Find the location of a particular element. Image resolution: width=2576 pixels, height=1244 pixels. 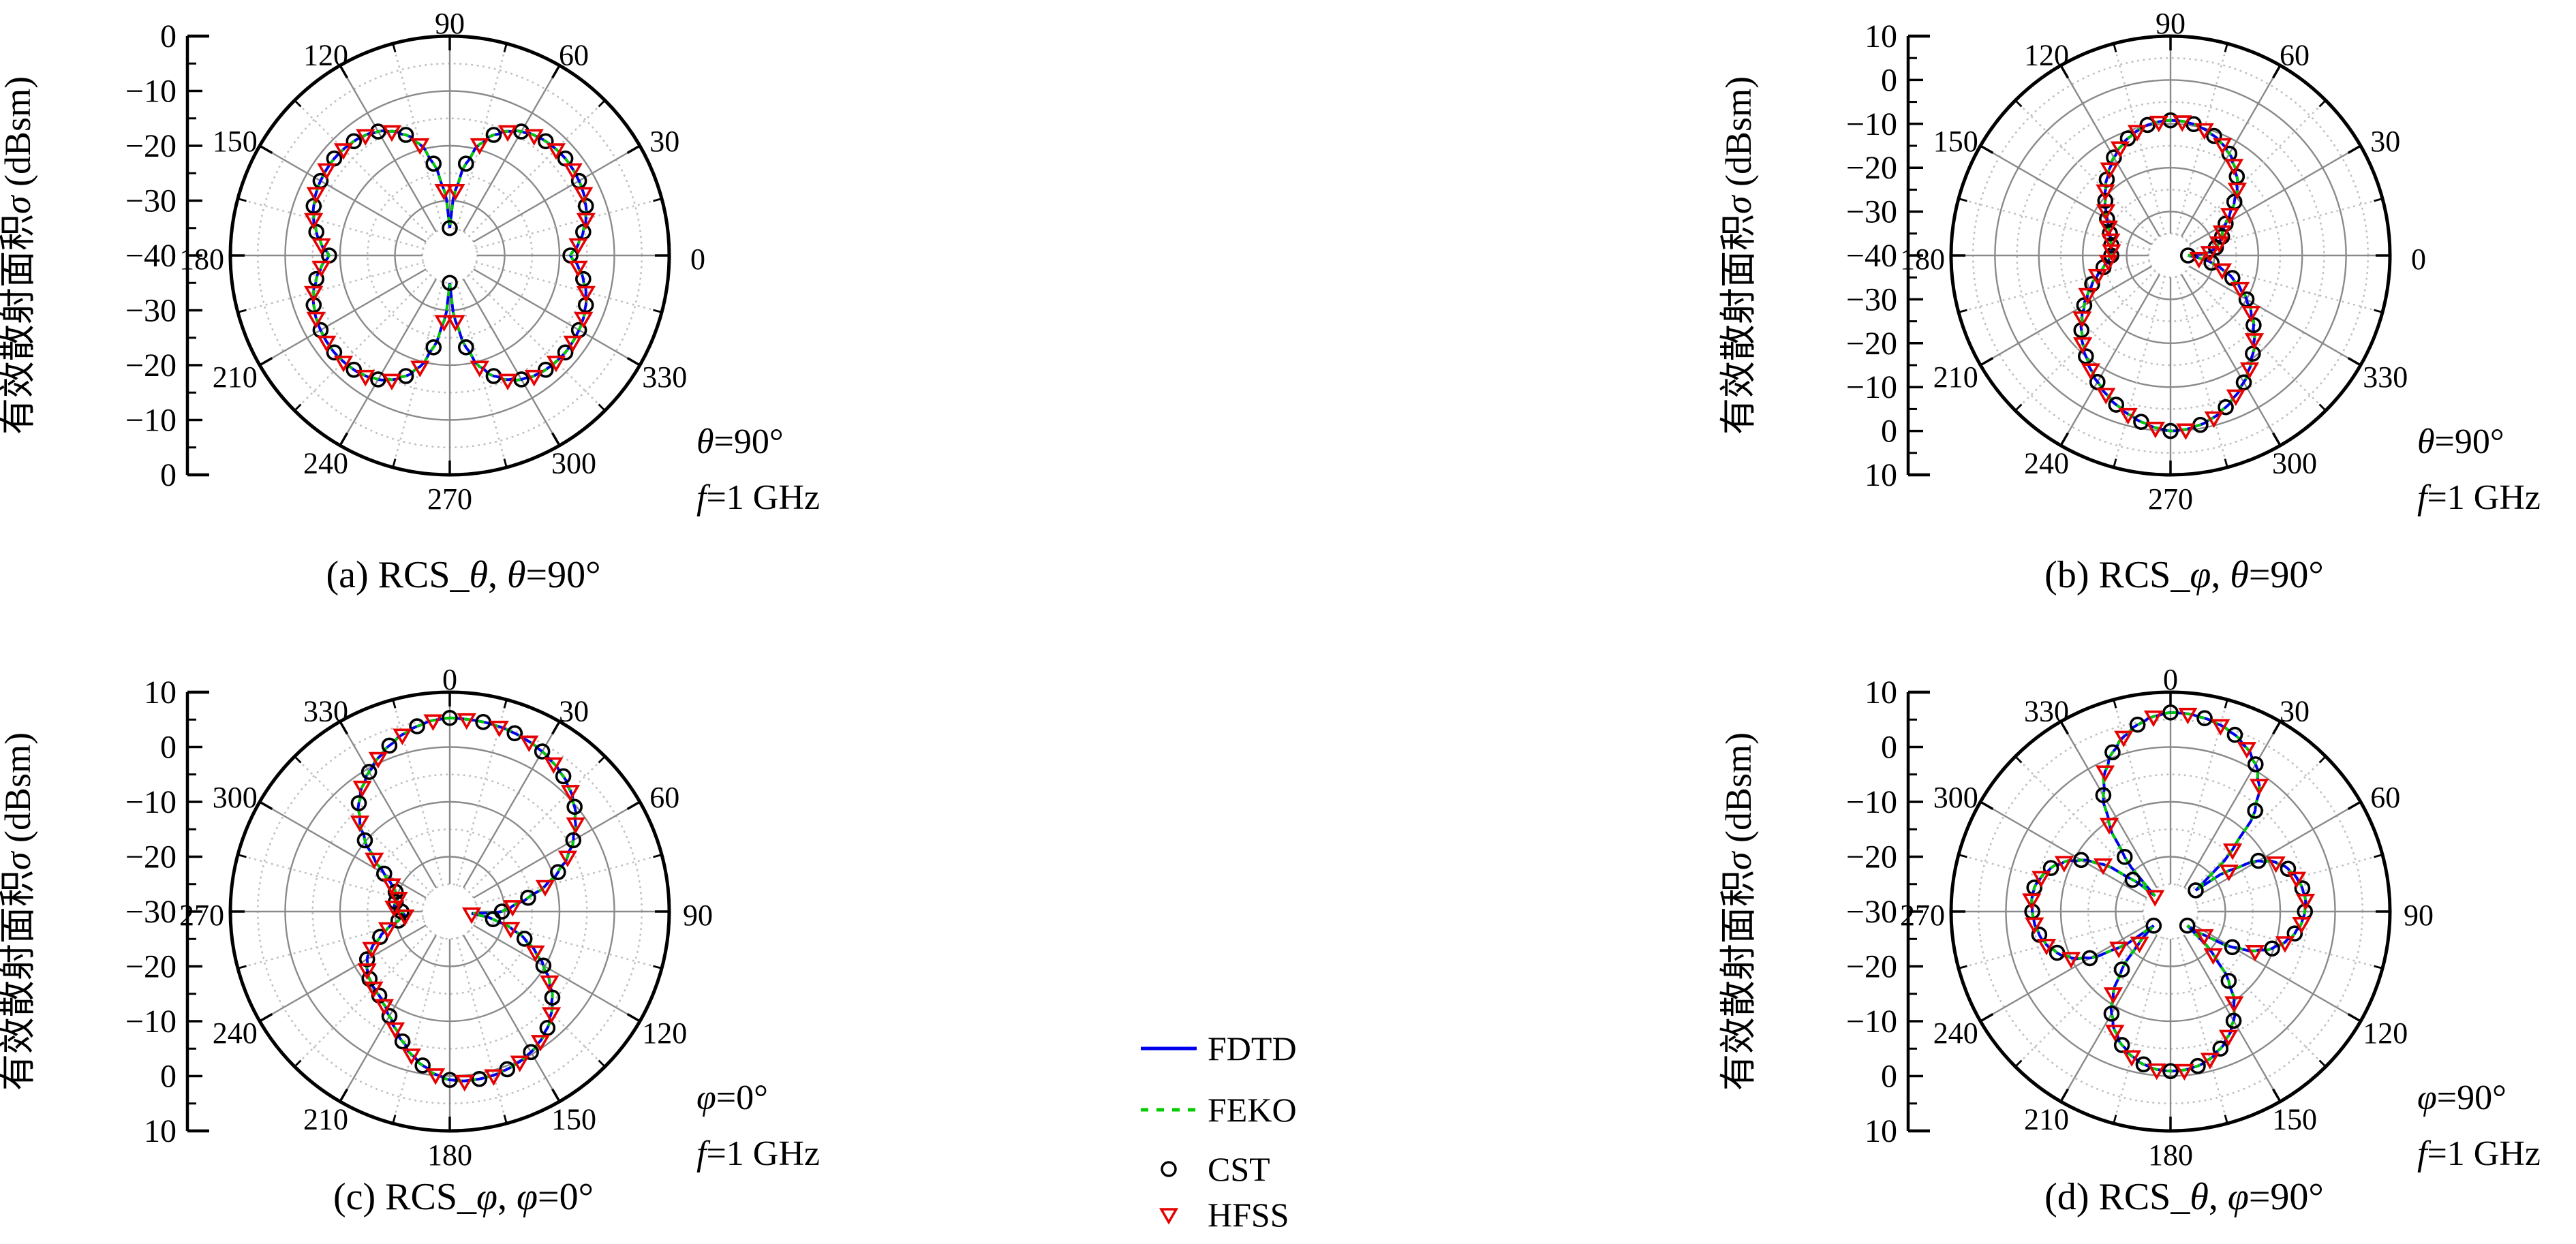

radial-axis: 0 −10 −20 −30 −40 −30 −20 −10 0 is located at coordinates (167, 256).